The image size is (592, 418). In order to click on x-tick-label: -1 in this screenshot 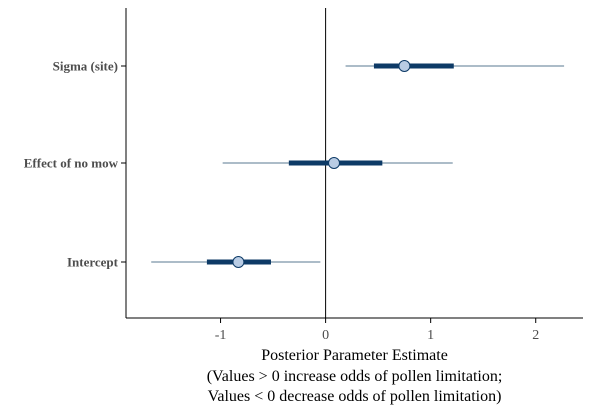, I will do `click(221, 335)`.